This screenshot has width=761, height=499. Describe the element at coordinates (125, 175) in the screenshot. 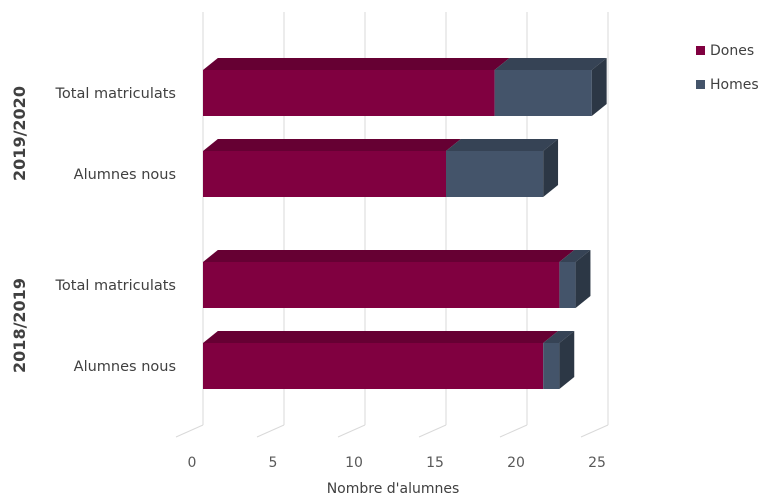

I see `category-label-1: Alumnes nous` at that location.